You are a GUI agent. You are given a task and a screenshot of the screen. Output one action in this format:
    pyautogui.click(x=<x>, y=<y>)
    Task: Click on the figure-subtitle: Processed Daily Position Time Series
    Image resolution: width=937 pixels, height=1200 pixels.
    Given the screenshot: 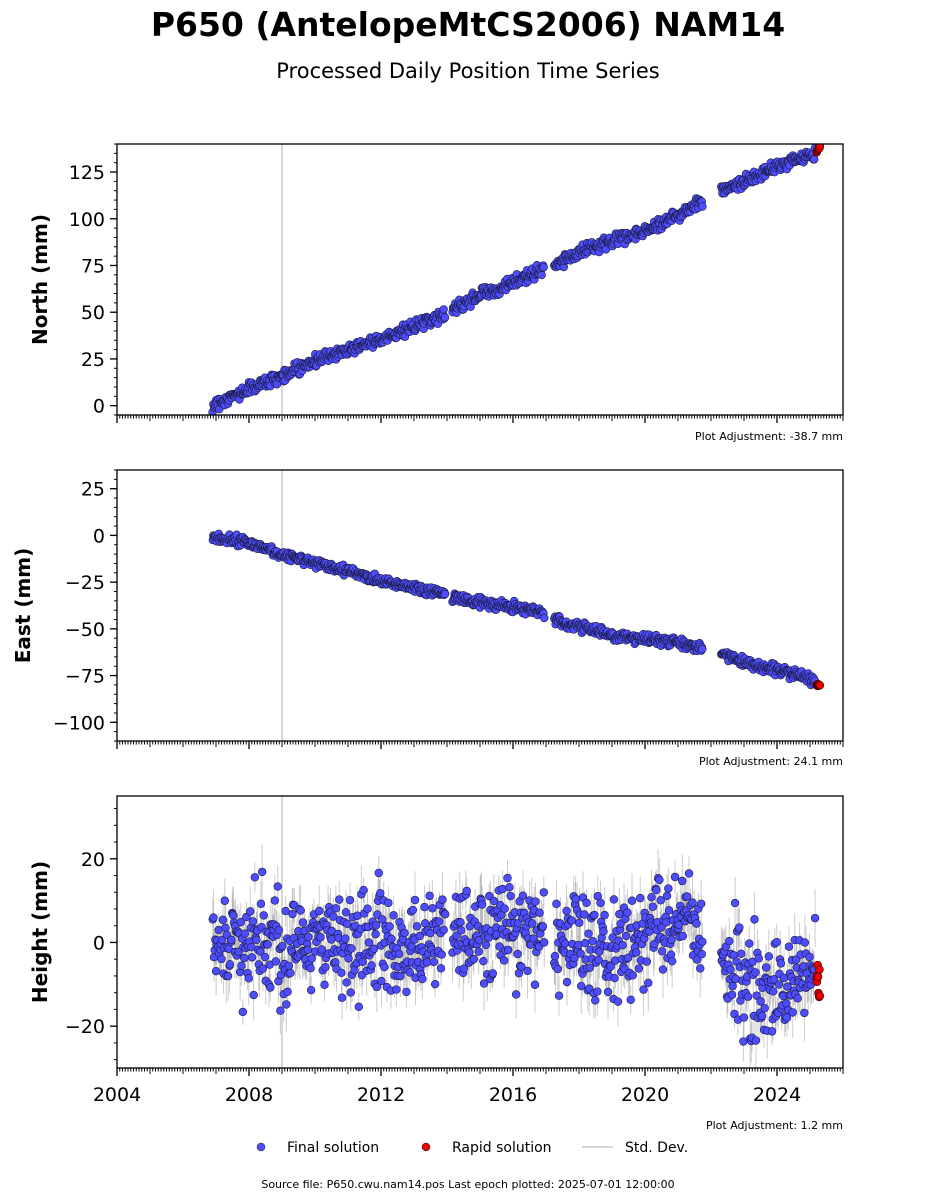 What is the action you would take?
    pyautogui.click(x=468, y=71)
    